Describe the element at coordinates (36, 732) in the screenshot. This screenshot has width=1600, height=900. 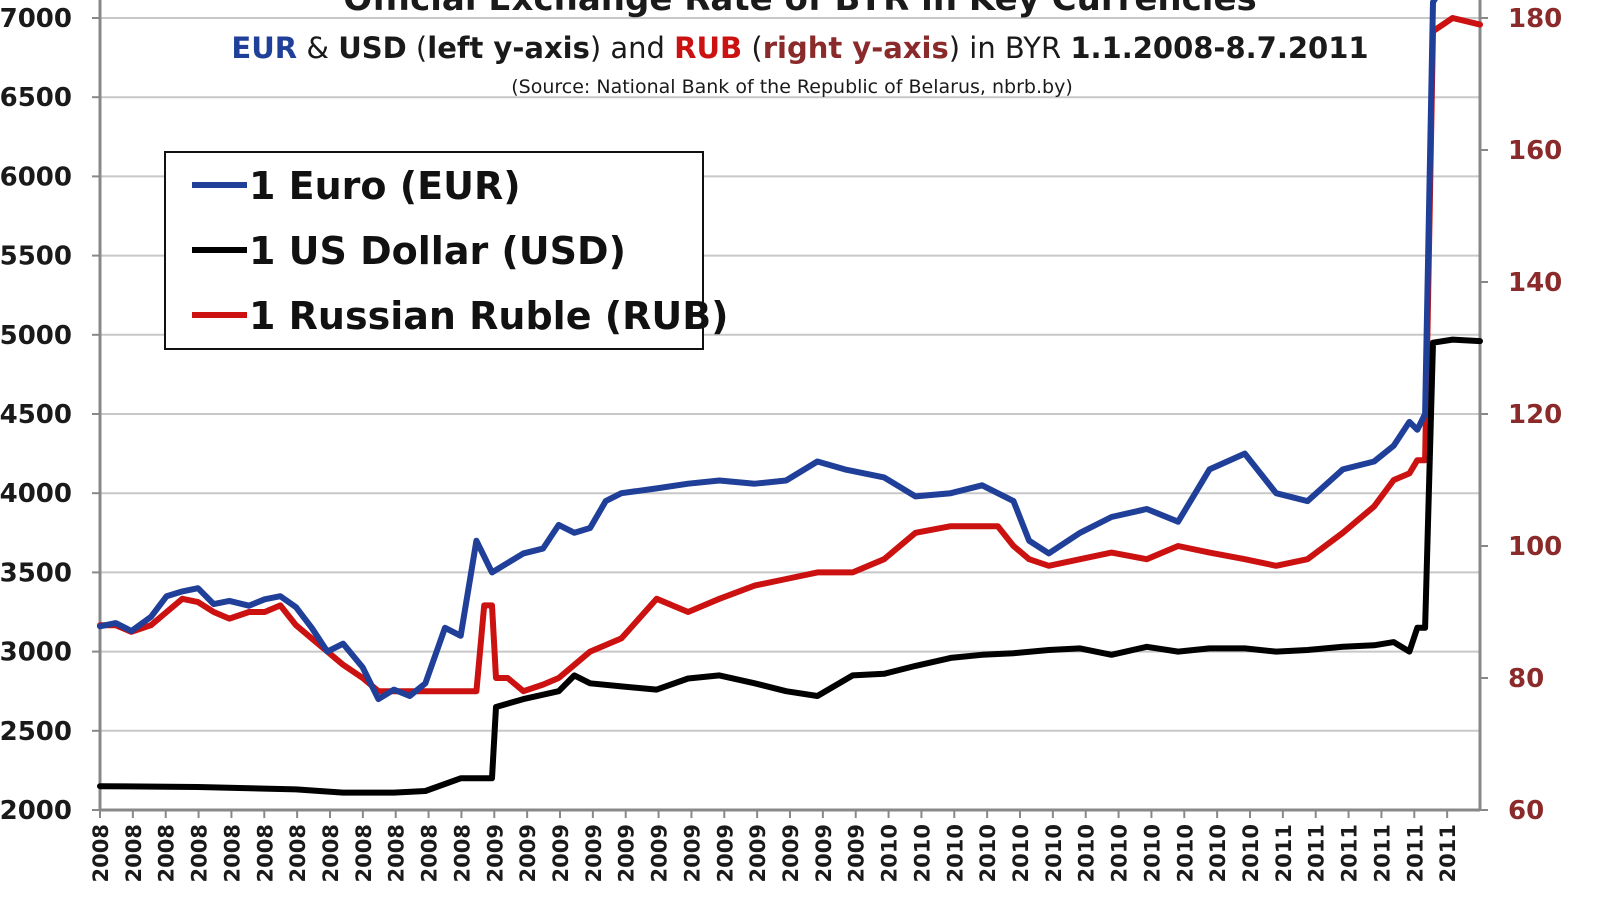
I see `left-tick-label-2500: 2500` at that location.